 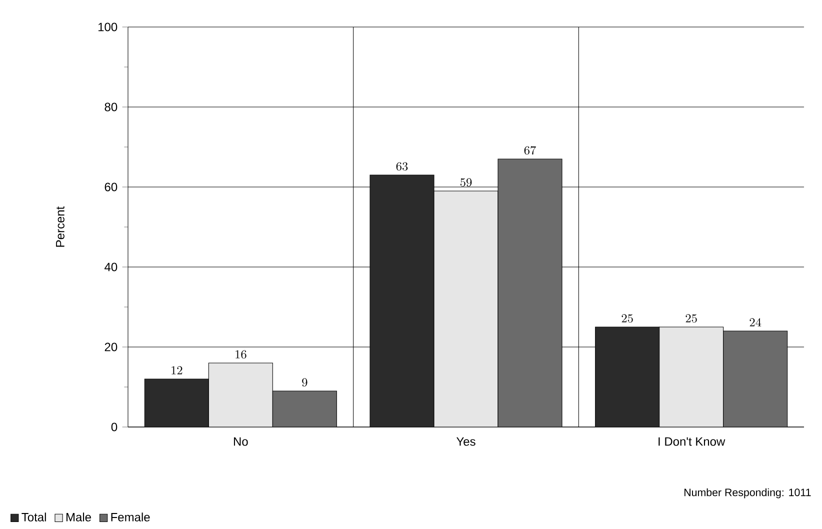 What do you see at coordinates (305, 382) in the screenshot?
I see `data-label: 9` at bounding box center [305, 382].